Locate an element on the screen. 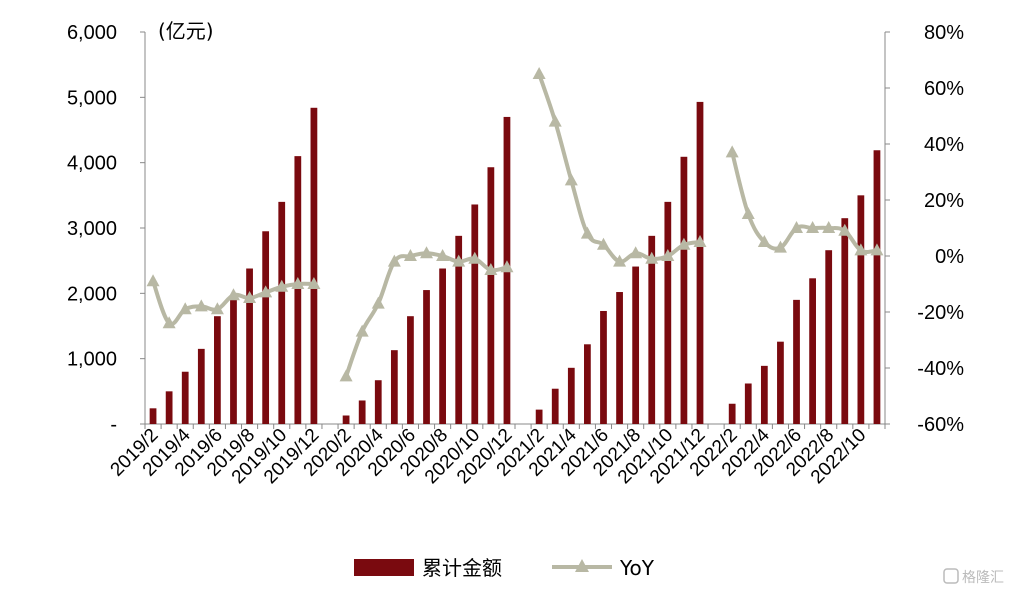 This screenshot has height=594, width=1022. legend-marker-triangle is located at coordinates (582, 565).